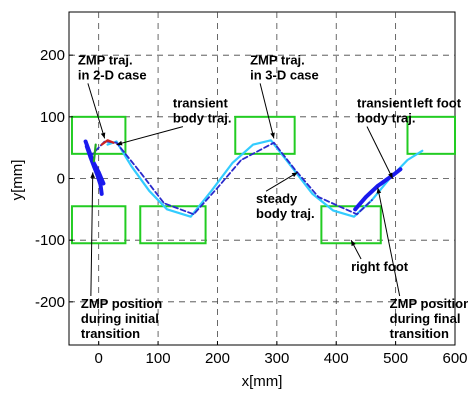  I want to click on annotation-3-line-1: body traj., so click(386, 118).